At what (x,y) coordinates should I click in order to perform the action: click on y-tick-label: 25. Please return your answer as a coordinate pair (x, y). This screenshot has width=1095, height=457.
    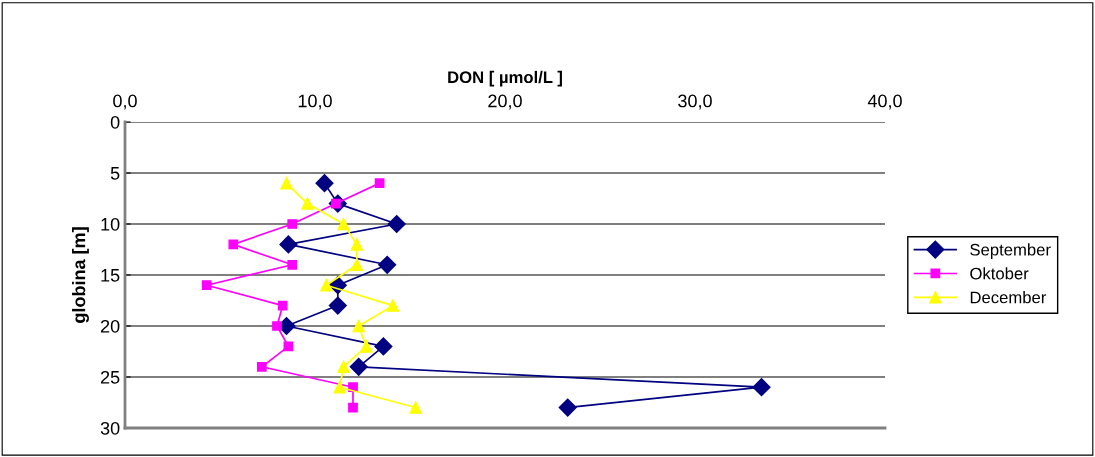
    Looking at the image, I should click on (110, 377).